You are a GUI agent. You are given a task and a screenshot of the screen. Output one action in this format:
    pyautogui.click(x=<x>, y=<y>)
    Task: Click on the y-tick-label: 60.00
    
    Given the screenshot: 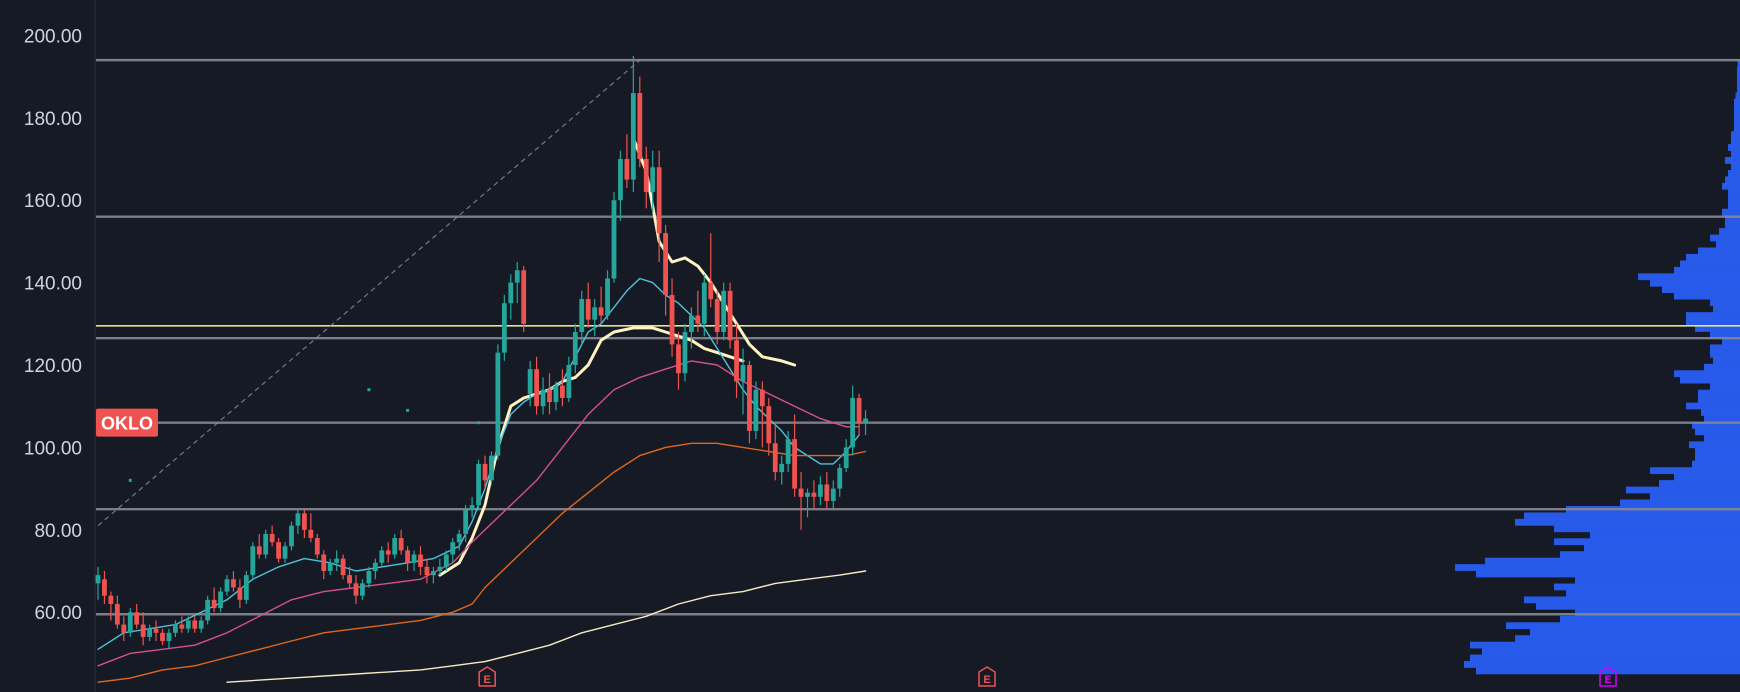 What is the action you would take?
    pyautogui.click(x=58, y=613)
    